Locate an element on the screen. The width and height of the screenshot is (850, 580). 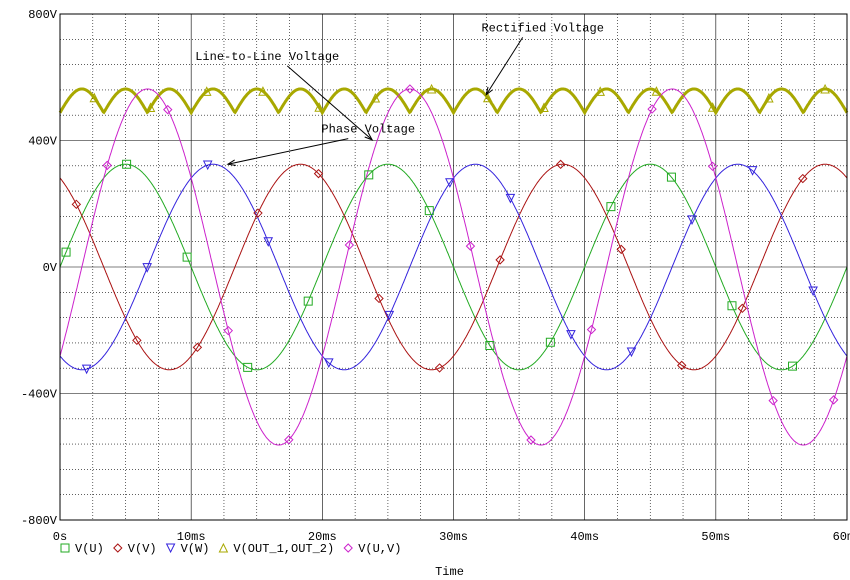
x-tick-labels: 0s 10ms 20ms 30ms 40ms 50ms 60ms is located at coordinates (451, 537).